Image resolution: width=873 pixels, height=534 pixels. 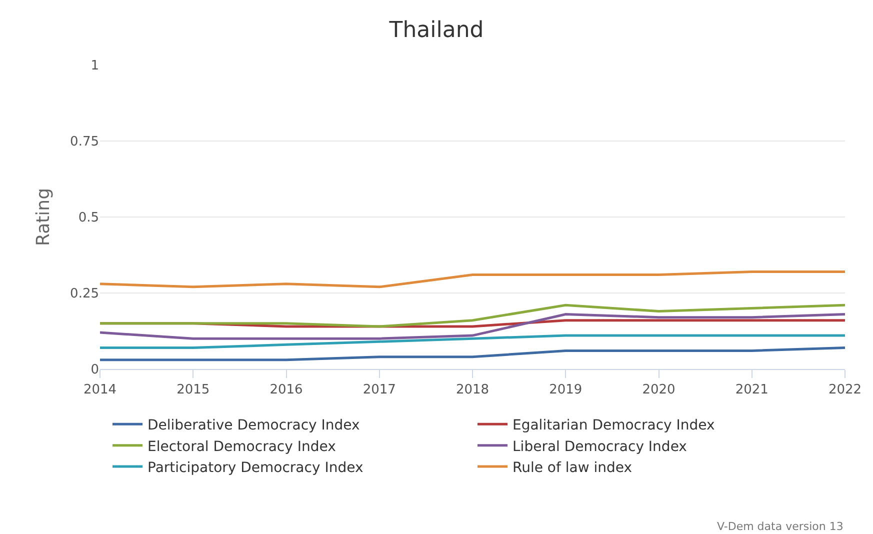 What do you see at coordinates (286, 390) in the screenshot?
I see `x-tick-label: 2016` at bounding box center [286, 390].